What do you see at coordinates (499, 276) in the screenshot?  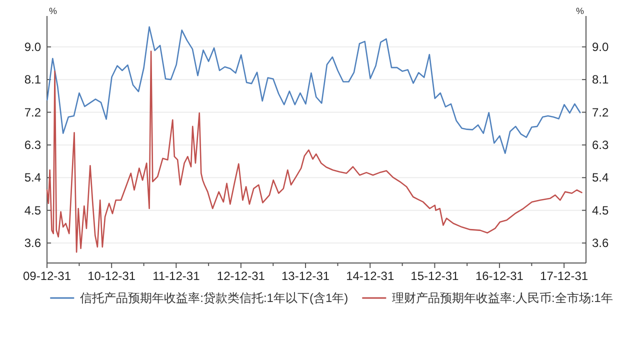 I see `x-tick-label: 16-12-31` at bounding box center [499, 276].